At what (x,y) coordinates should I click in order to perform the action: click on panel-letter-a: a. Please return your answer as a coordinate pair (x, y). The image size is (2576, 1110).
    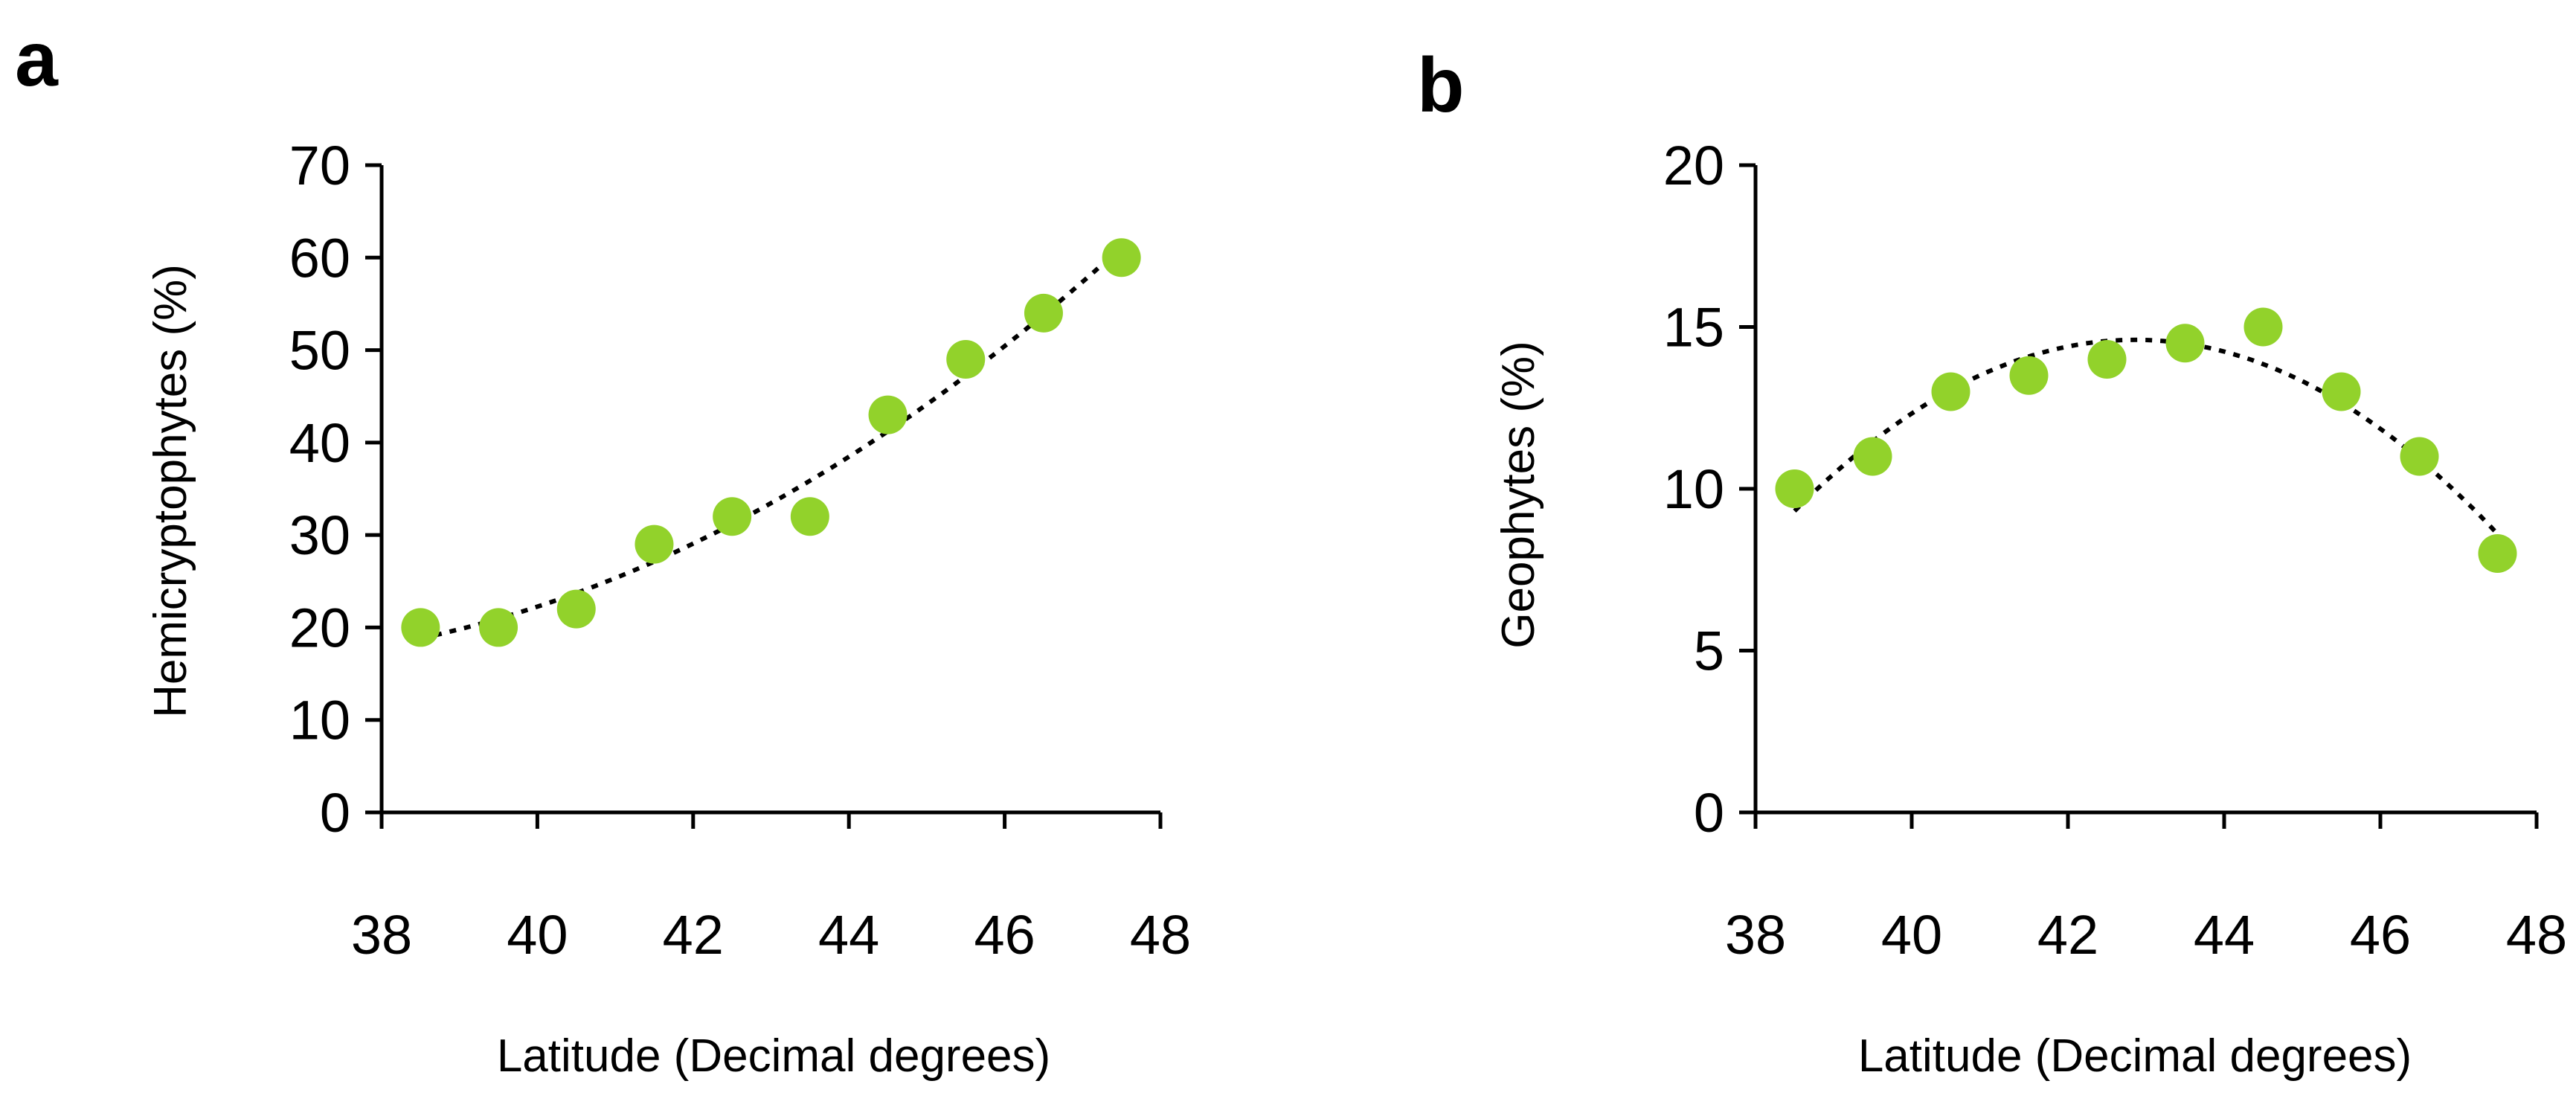
    Looking at the image, I should click on (37, 60).